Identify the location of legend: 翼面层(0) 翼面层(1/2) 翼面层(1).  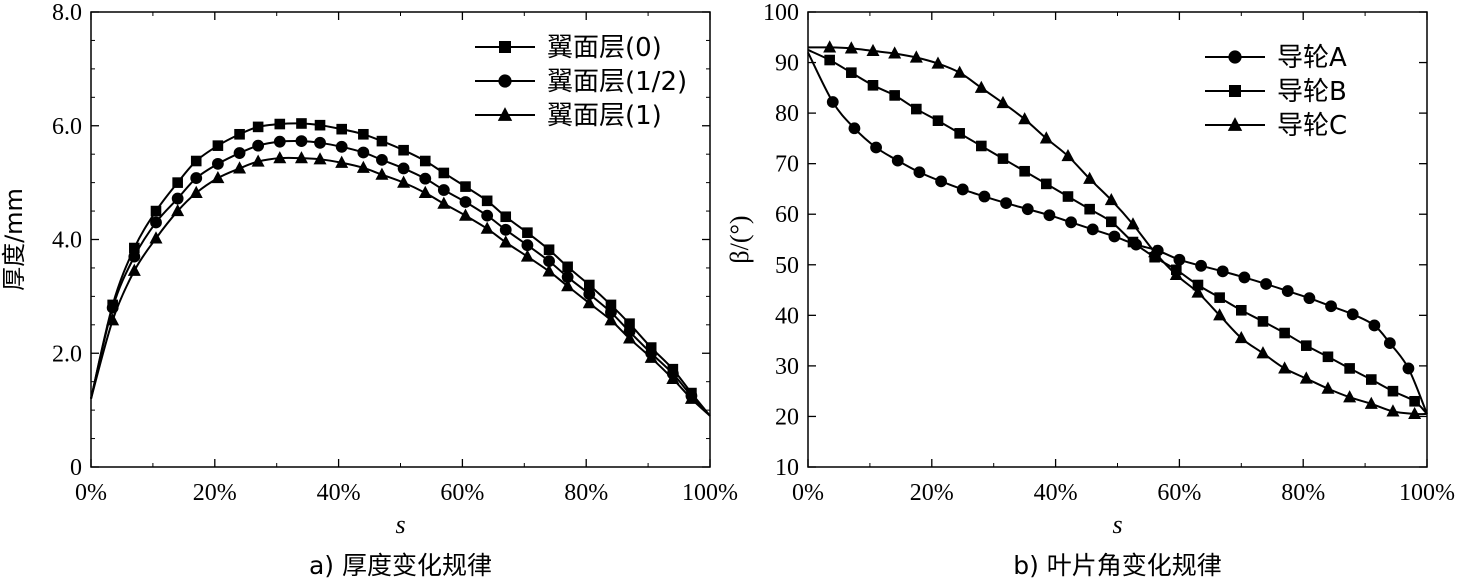
(581, 82).